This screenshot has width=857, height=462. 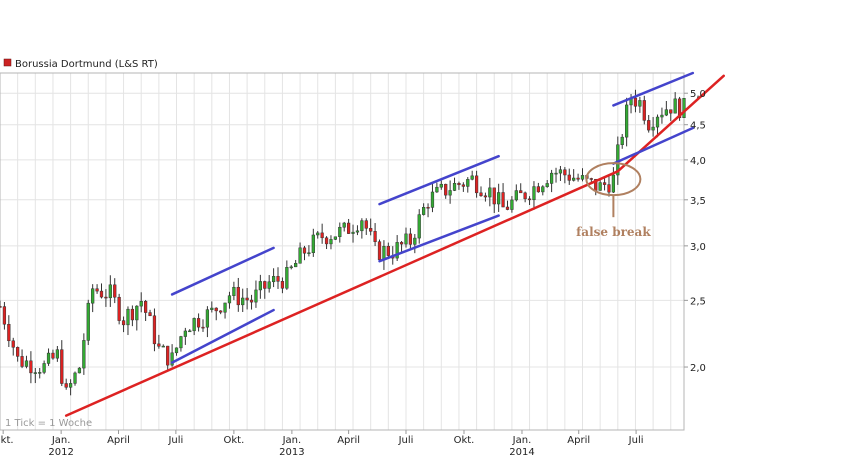 What do you see at coordinates (118, 440) in the screenshot?
I see `x-tick-label: April` at bounding box center [118, 440].